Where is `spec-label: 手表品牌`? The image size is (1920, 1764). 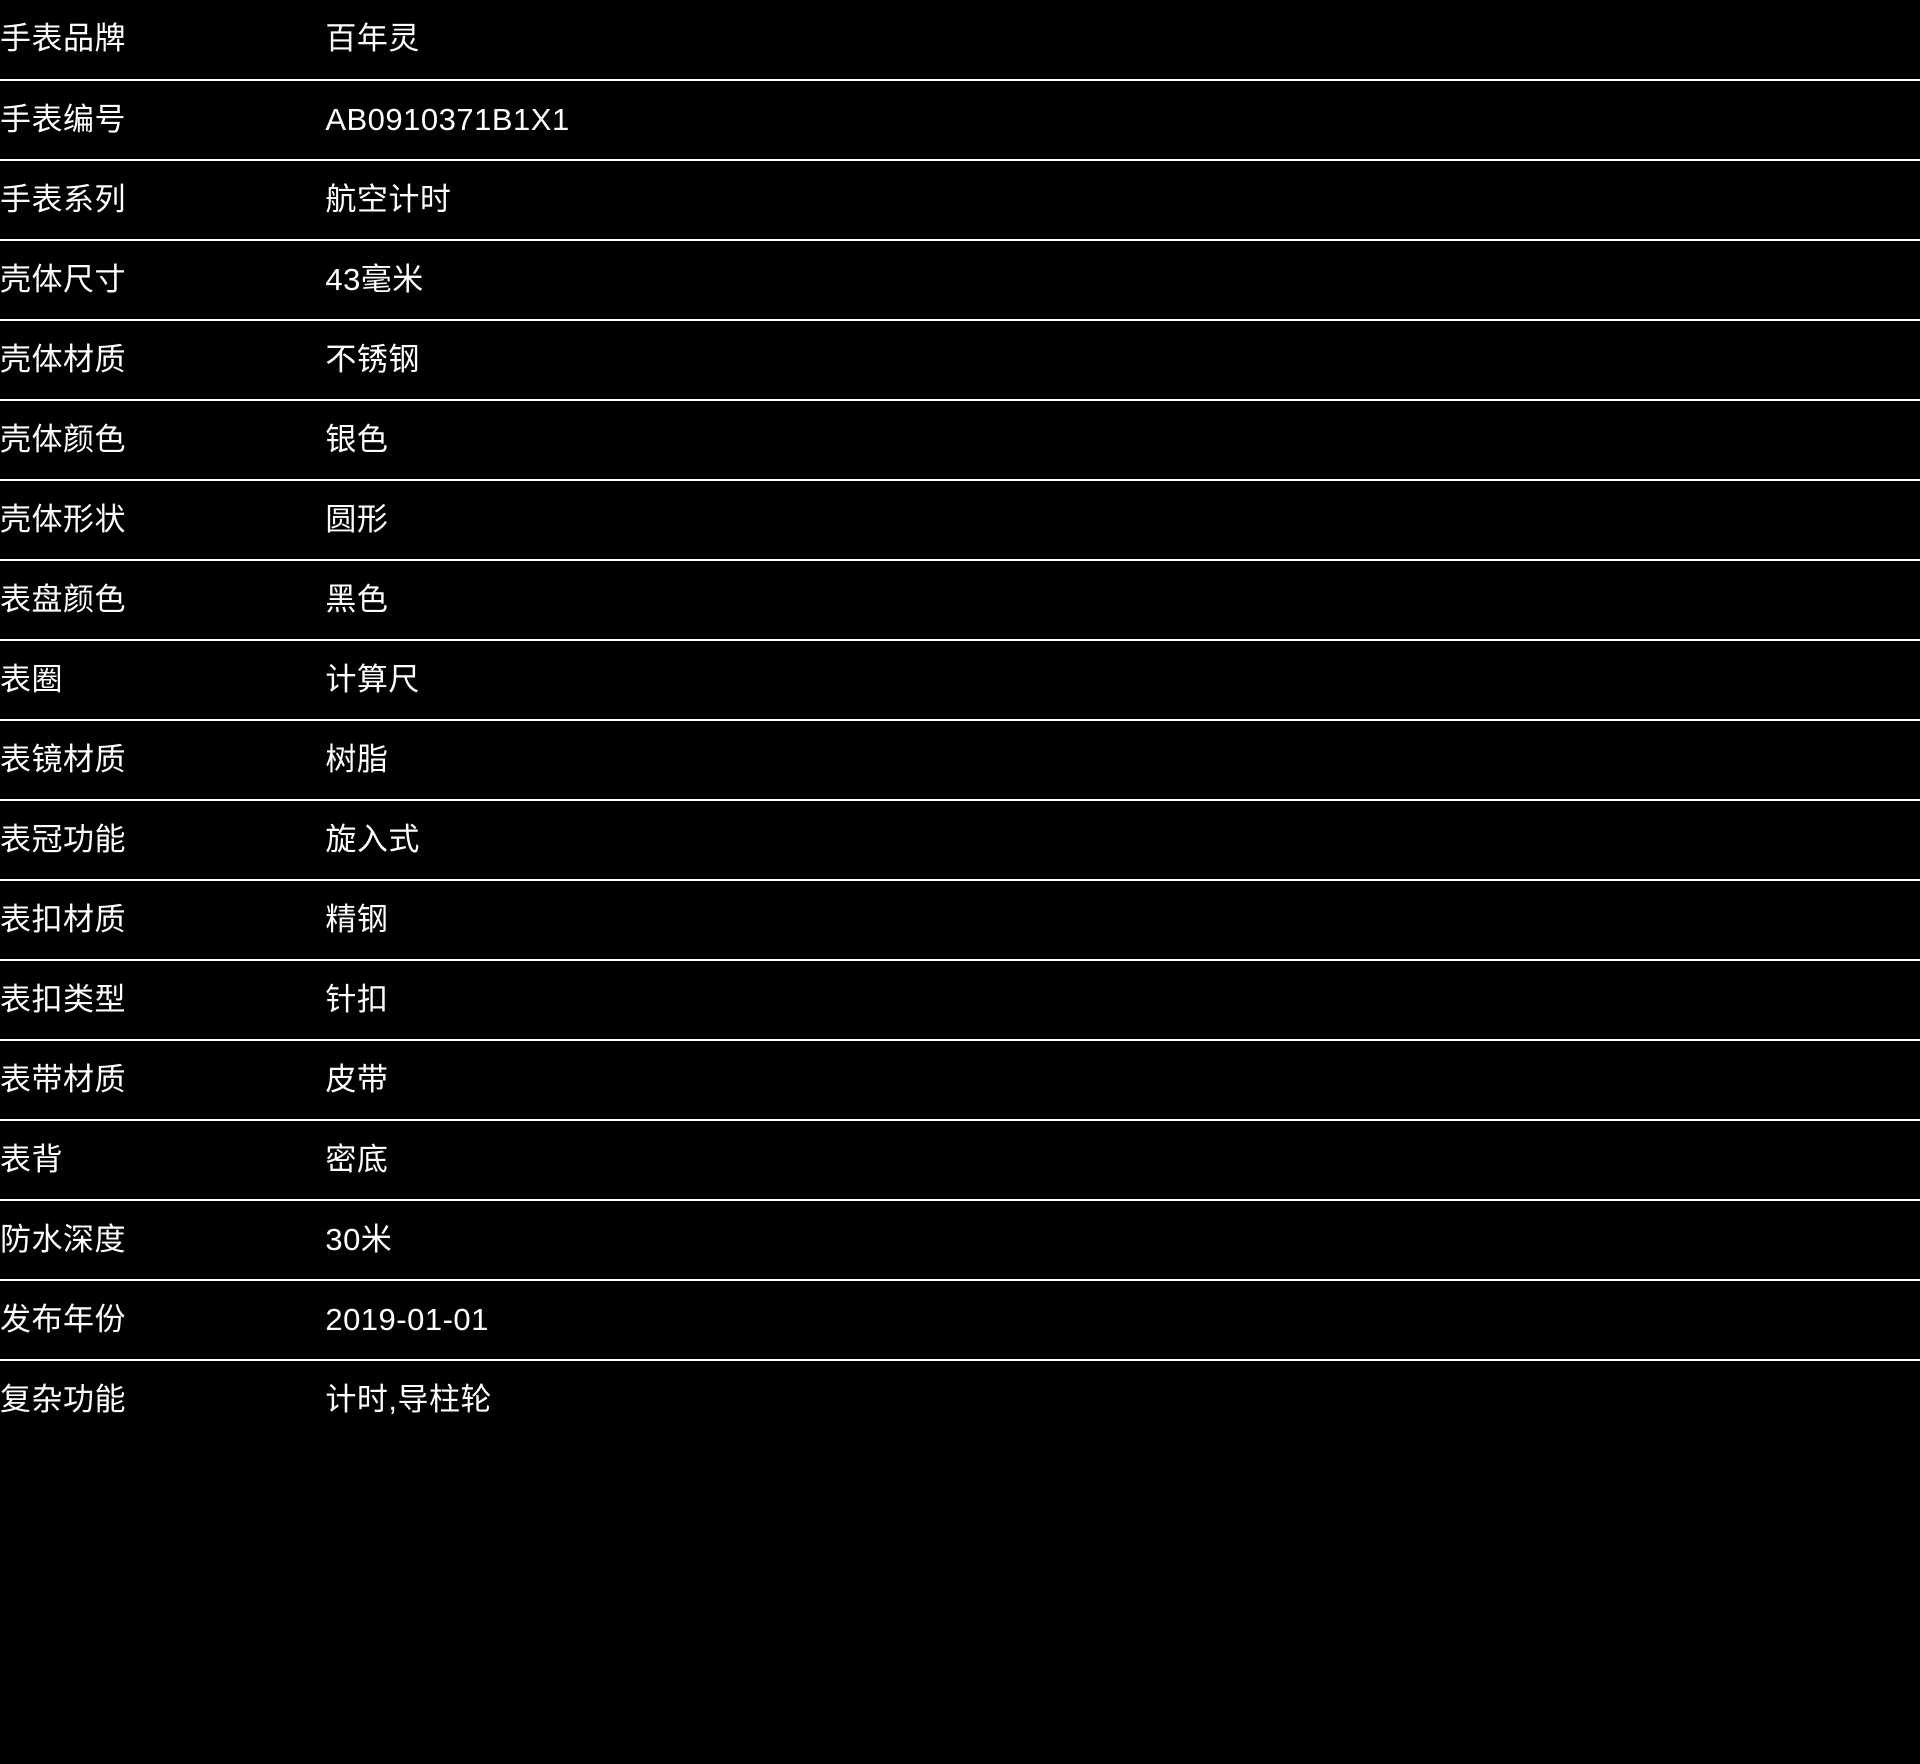 spec-label: 手表品牌 is located at coordinates (163, 40).